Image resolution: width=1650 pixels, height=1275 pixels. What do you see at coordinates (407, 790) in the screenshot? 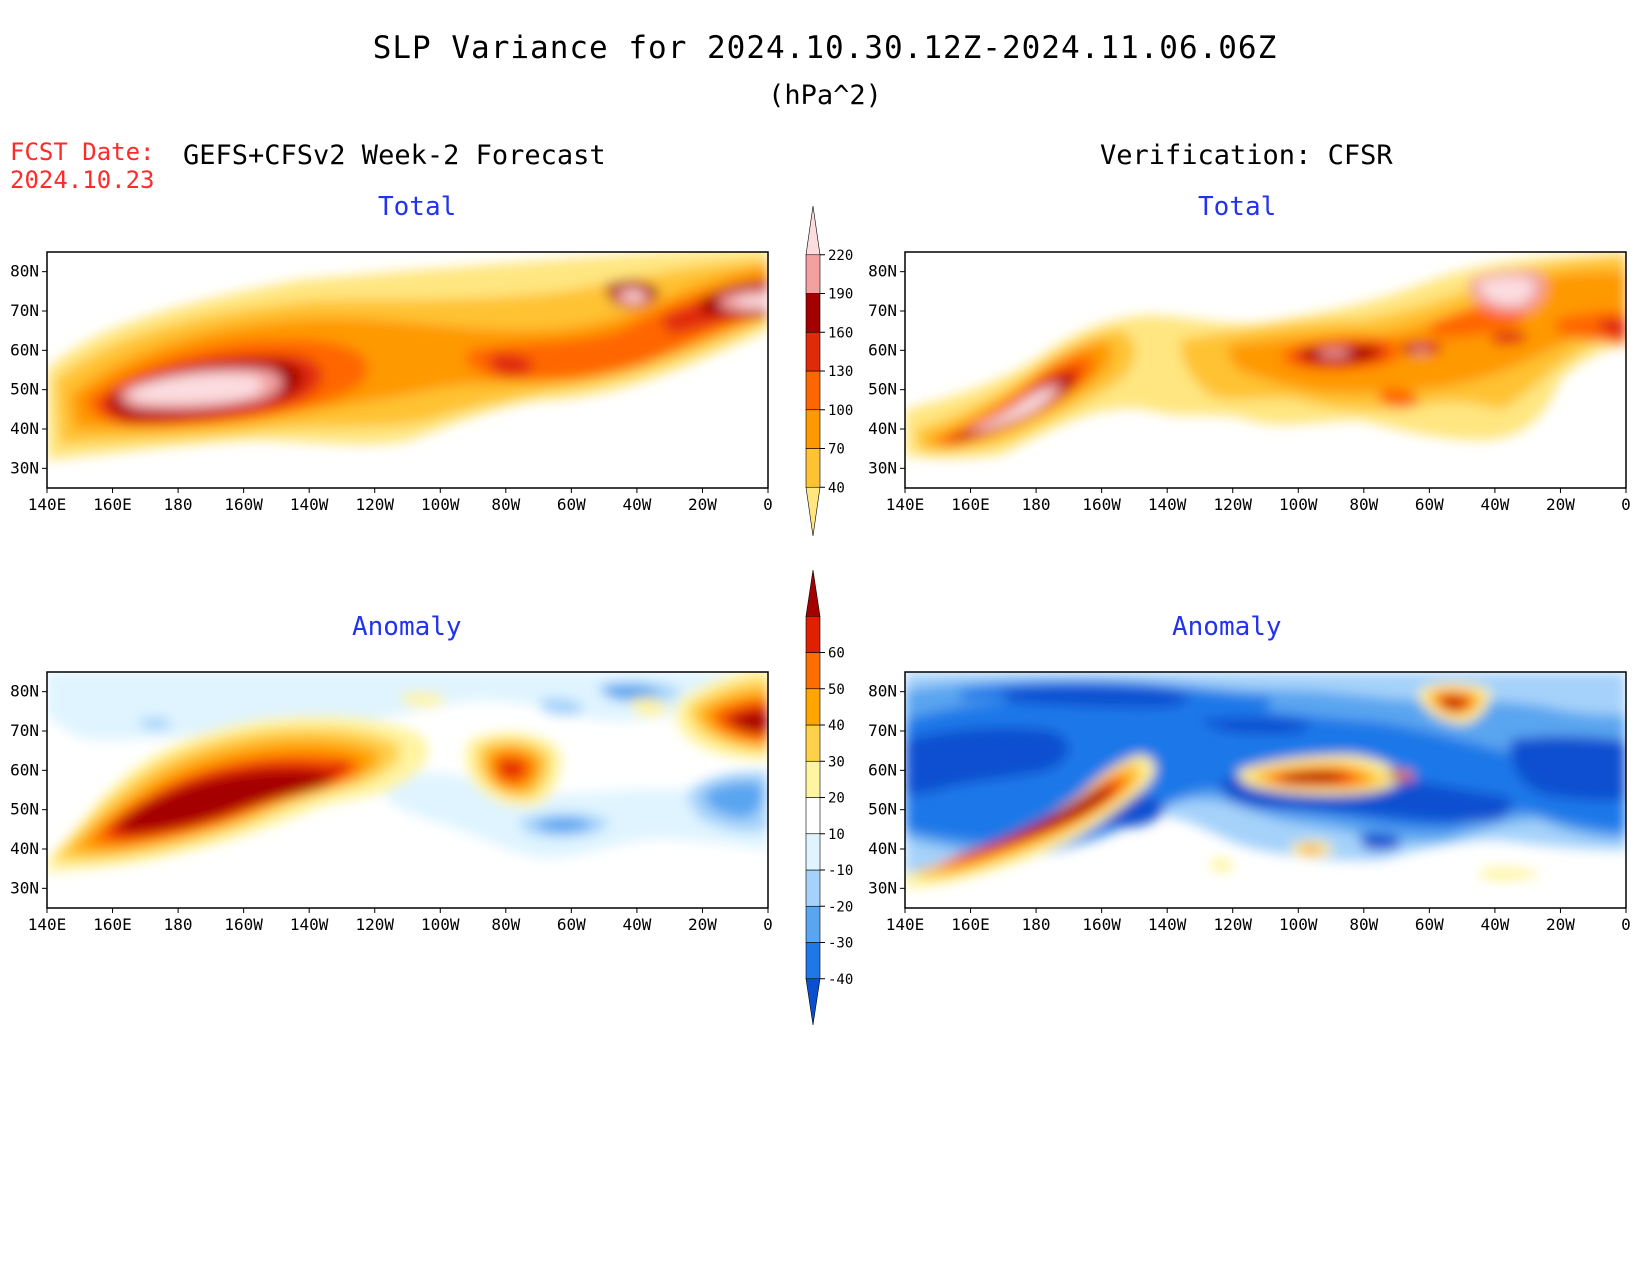
I see `forecast-anomaly-map` at bounding box center [407, 790].